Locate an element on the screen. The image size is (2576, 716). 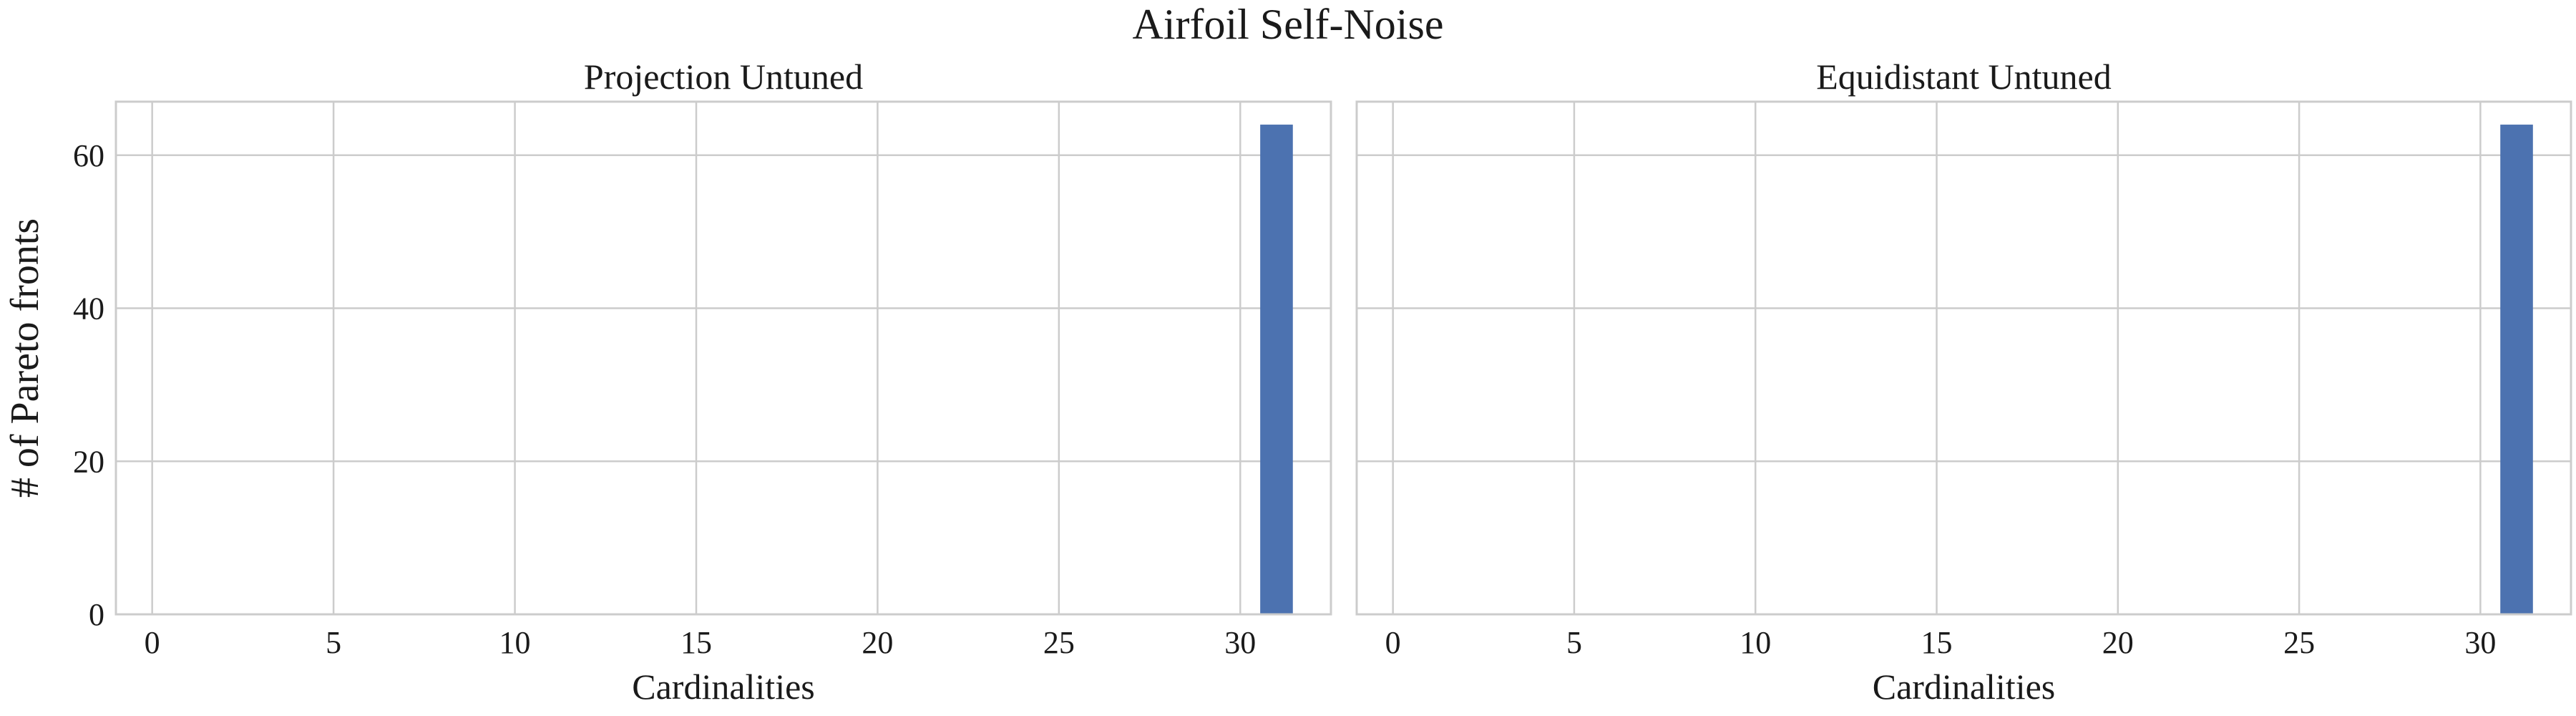
panel-1-x-tick-label: 30 is located at coordinates (1240, 642).